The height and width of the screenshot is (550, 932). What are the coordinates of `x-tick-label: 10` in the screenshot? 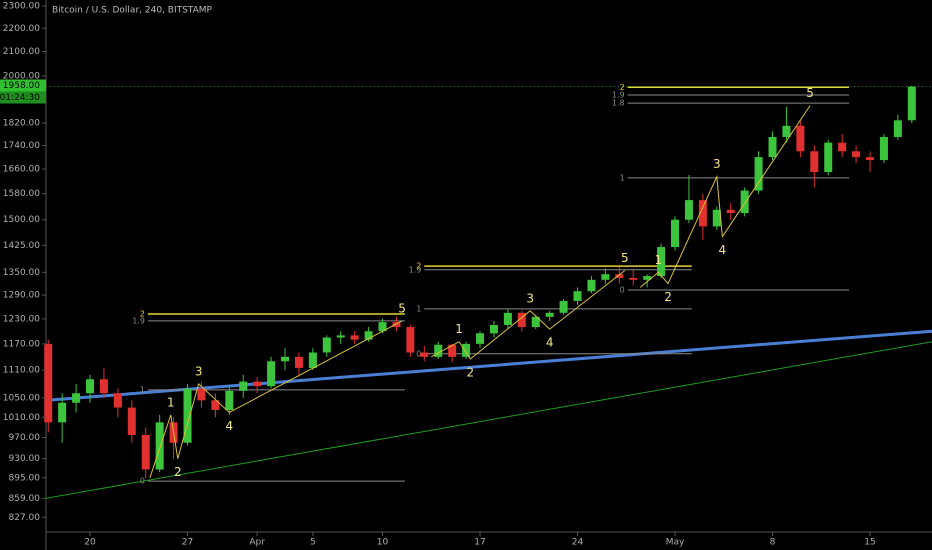 It's located at (383, 543).